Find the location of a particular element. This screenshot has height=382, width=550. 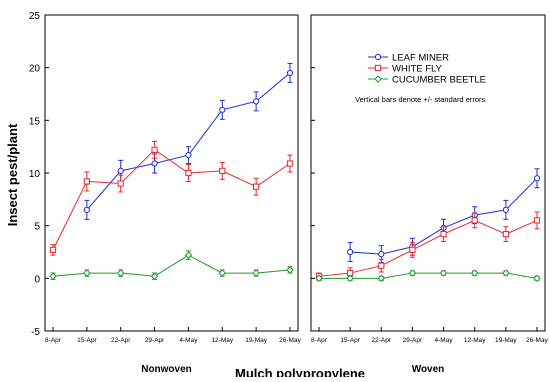

legend-label: LEAF MINER is located at coordinates (420, 58).